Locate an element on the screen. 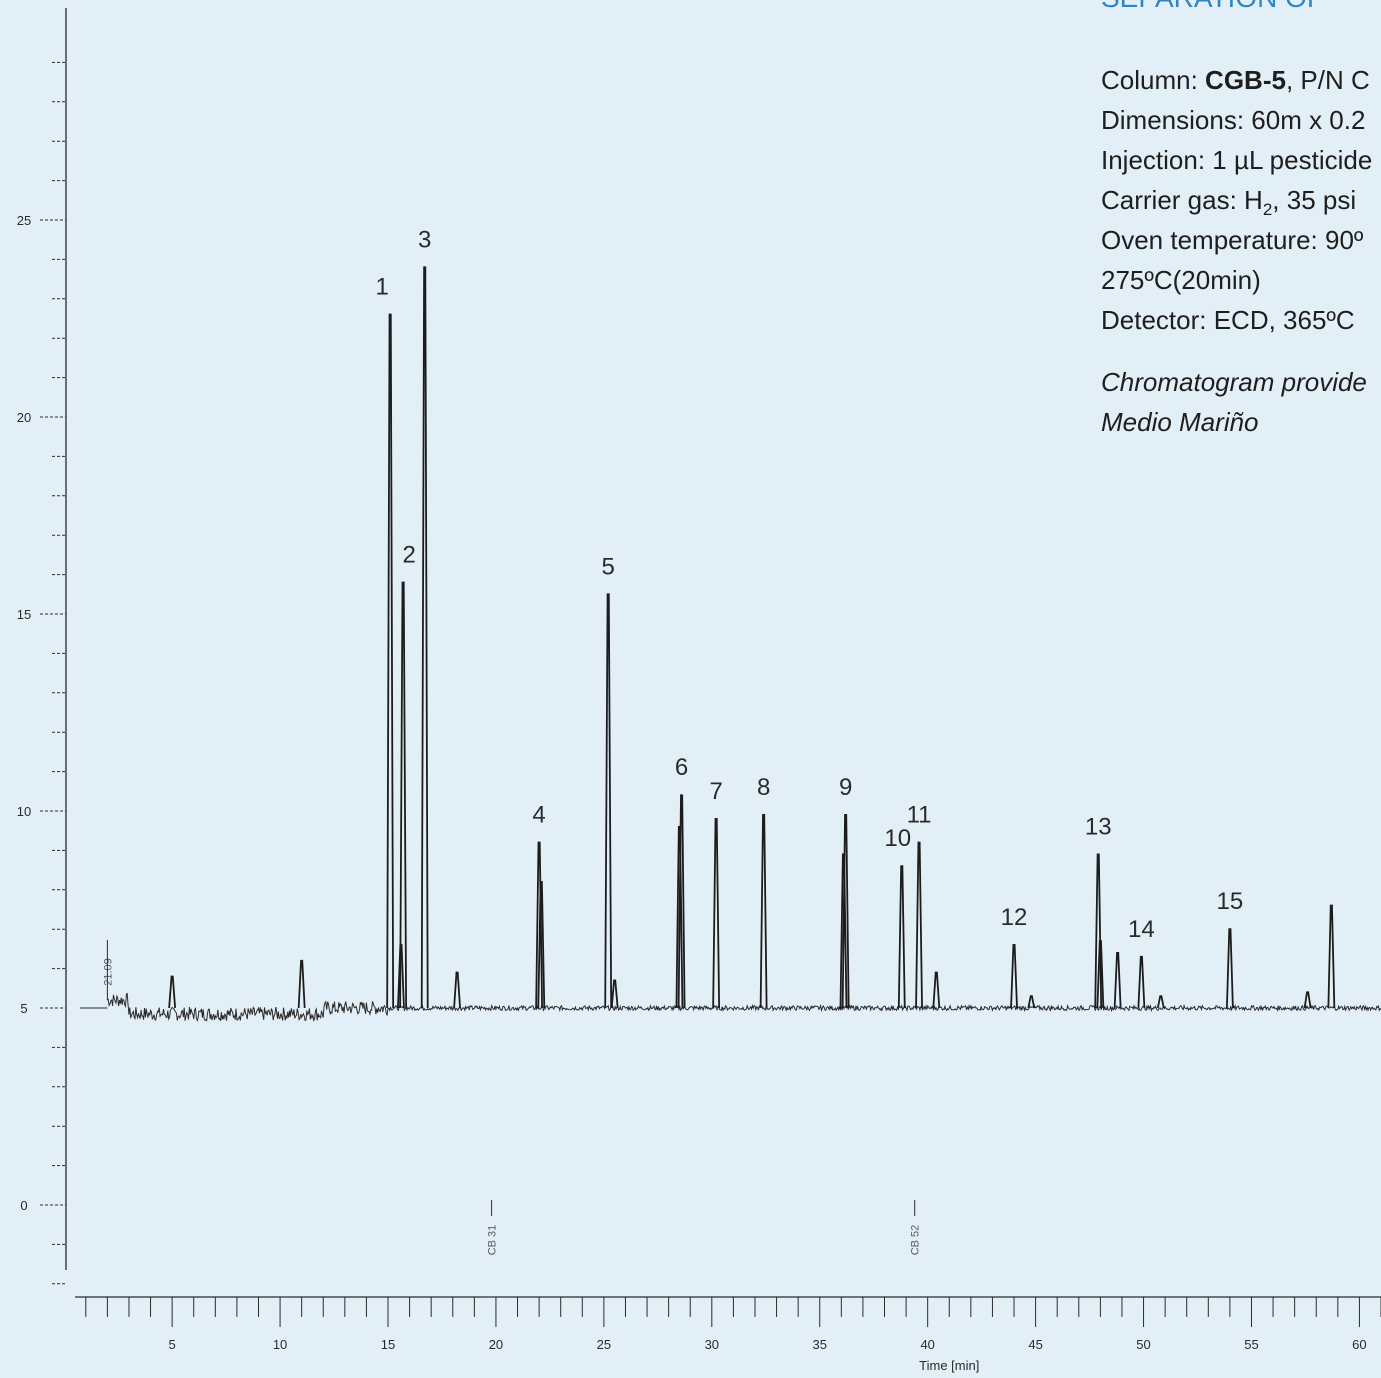 This screenshot has height=1378, width=1381. peak-label-4: 4 is located at coordinates (538, 815).